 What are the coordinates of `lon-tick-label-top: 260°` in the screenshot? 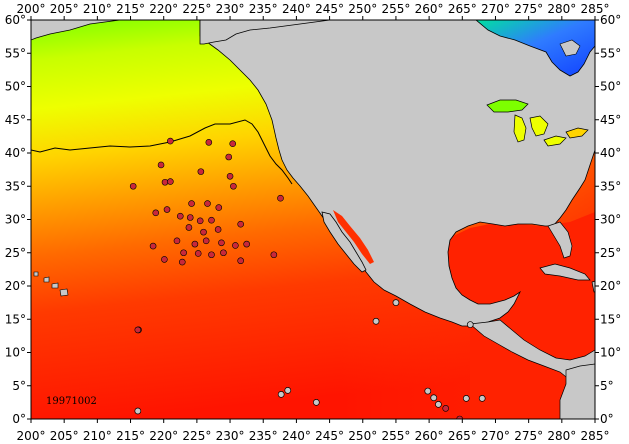 It's located at (429, 9).